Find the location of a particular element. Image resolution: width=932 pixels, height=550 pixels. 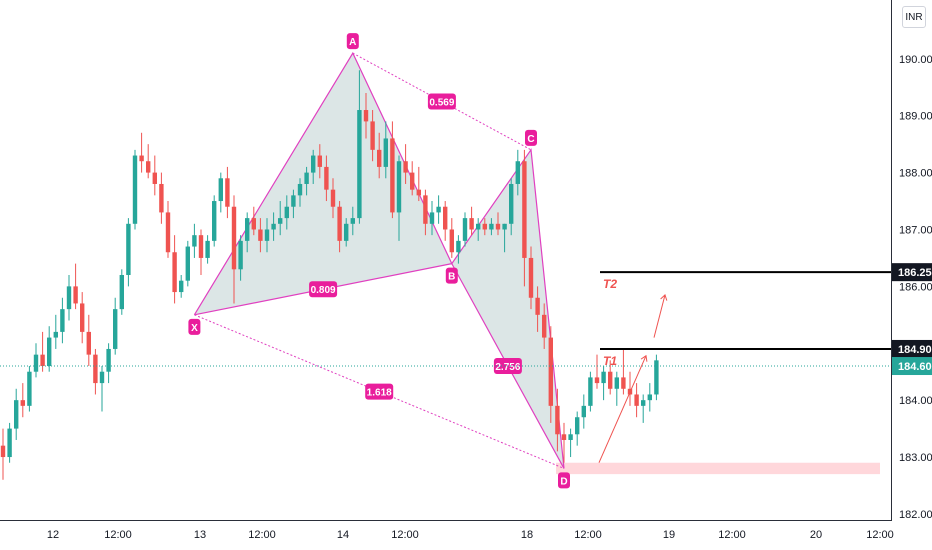

point-label-c: C is located at coordinates (531, 137).